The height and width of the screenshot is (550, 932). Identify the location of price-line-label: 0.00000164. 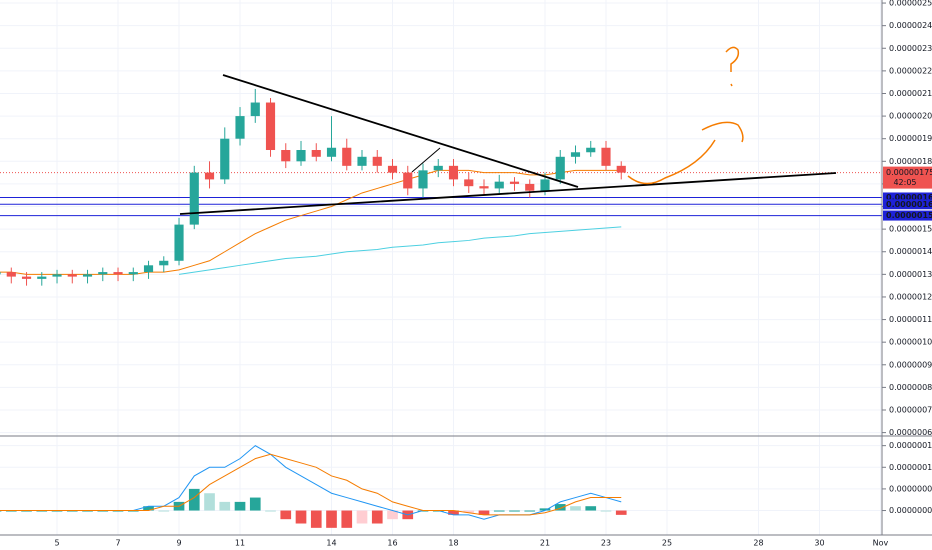
(909, 197).